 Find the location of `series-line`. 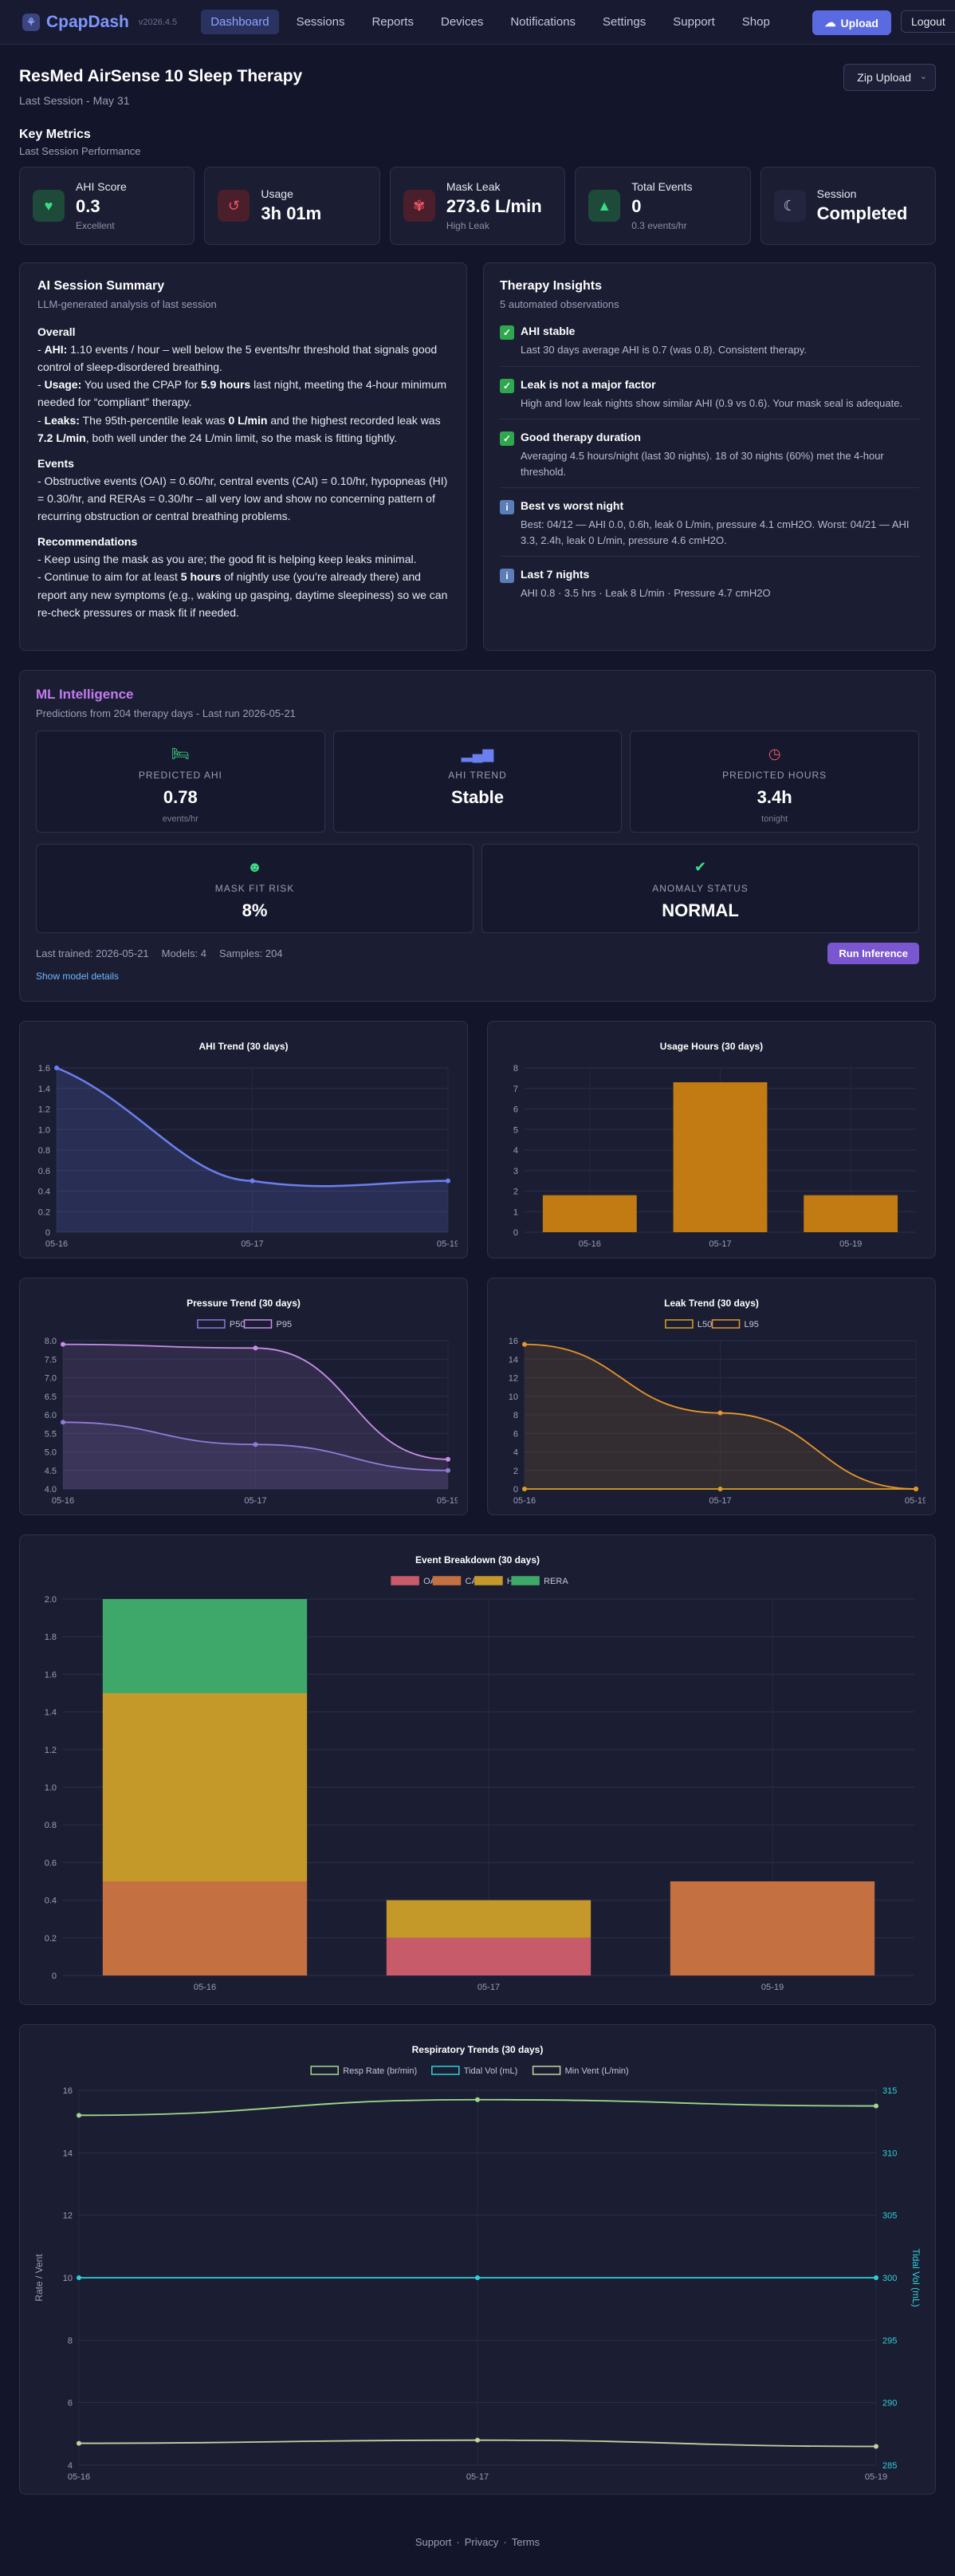

series-line is located at coordinates (256, 1401).